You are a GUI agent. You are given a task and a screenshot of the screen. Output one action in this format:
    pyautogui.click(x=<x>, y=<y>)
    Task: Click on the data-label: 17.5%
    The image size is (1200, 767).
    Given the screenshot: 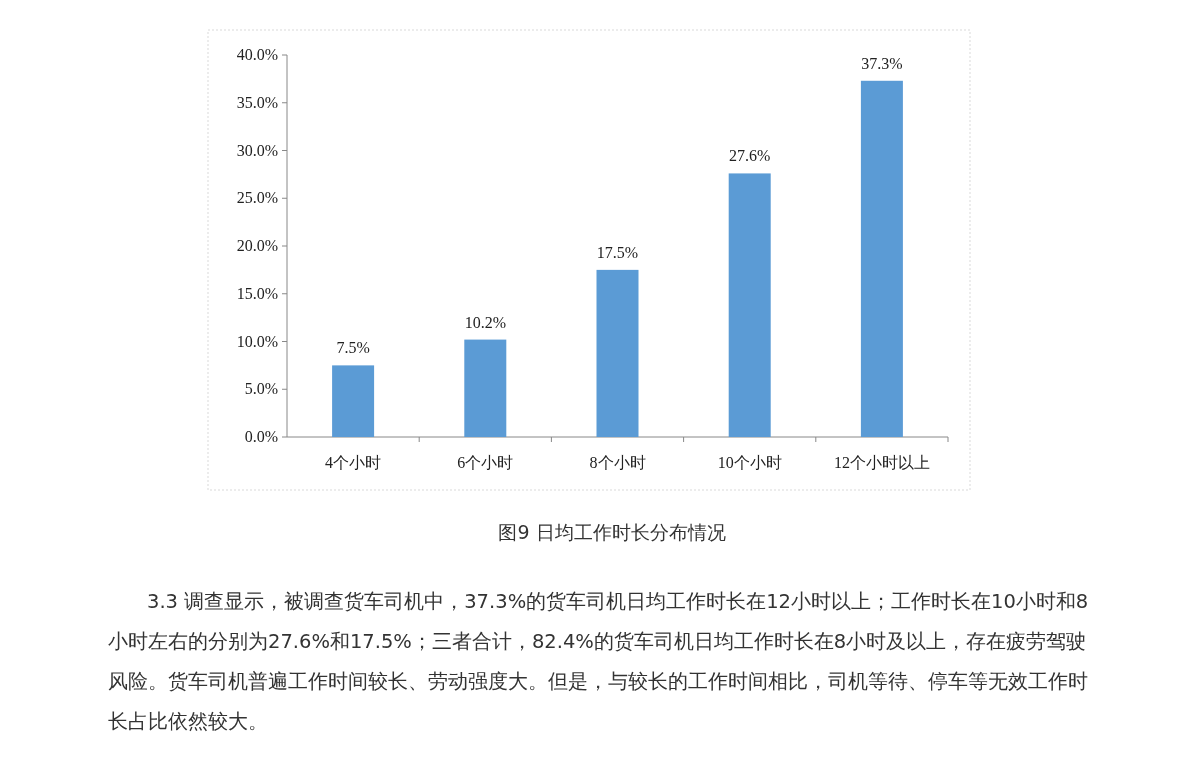 What is the action you would take?
    pyautogui.click(x=617, y=252)
    